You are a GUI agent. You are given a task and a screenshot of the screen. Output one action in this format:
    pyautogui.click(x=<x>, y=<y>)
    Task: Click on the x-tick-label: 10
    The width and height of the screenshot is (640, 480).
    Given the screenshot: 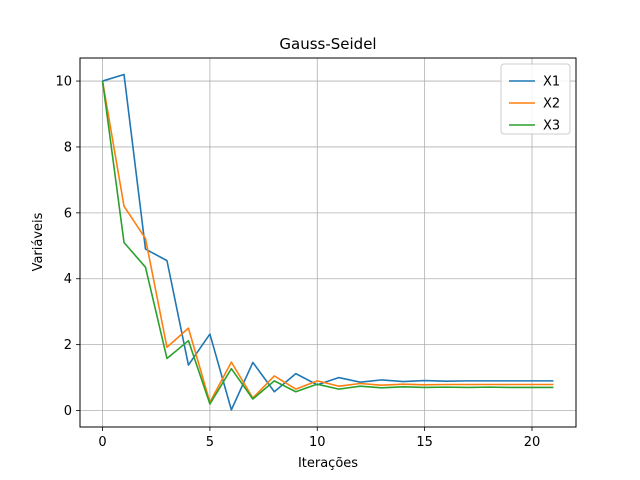 What is the action you would take?
    pyautogui.click(x=317, y=442)
    